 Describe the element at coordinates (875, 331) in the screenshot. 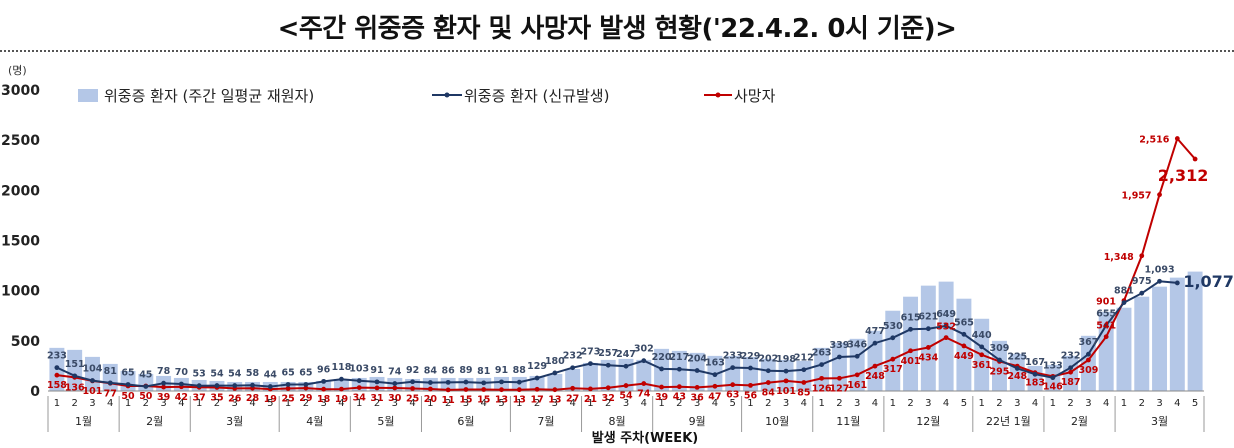

I see `severe-data-label: 477` at that location.